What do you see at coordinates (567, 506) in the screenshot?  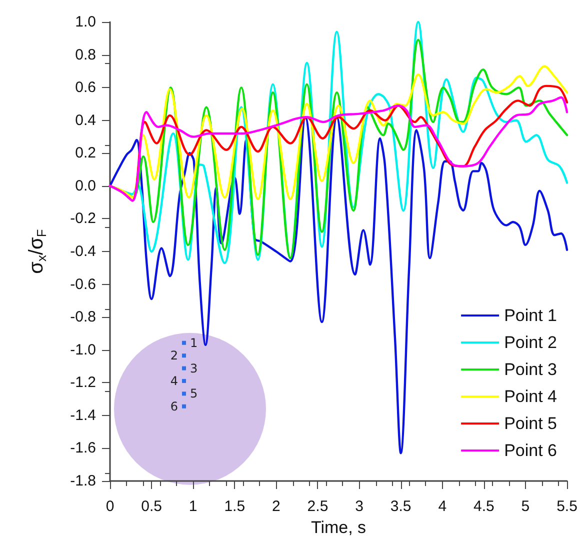 I see `x-tick-label: 5.5` at bounding box center [567, 506].